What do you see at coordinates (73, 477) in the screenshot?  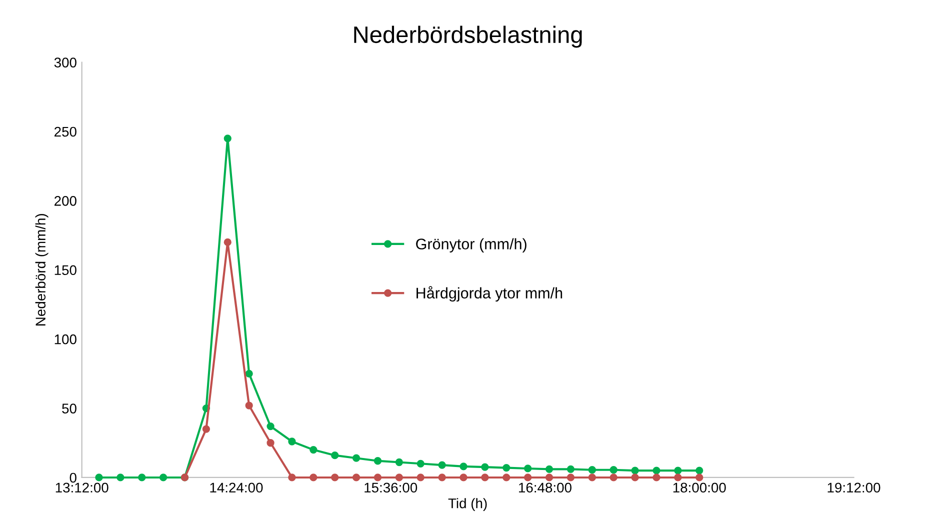 I see `y-tick-label: 0` at bounding box center [73, 477].